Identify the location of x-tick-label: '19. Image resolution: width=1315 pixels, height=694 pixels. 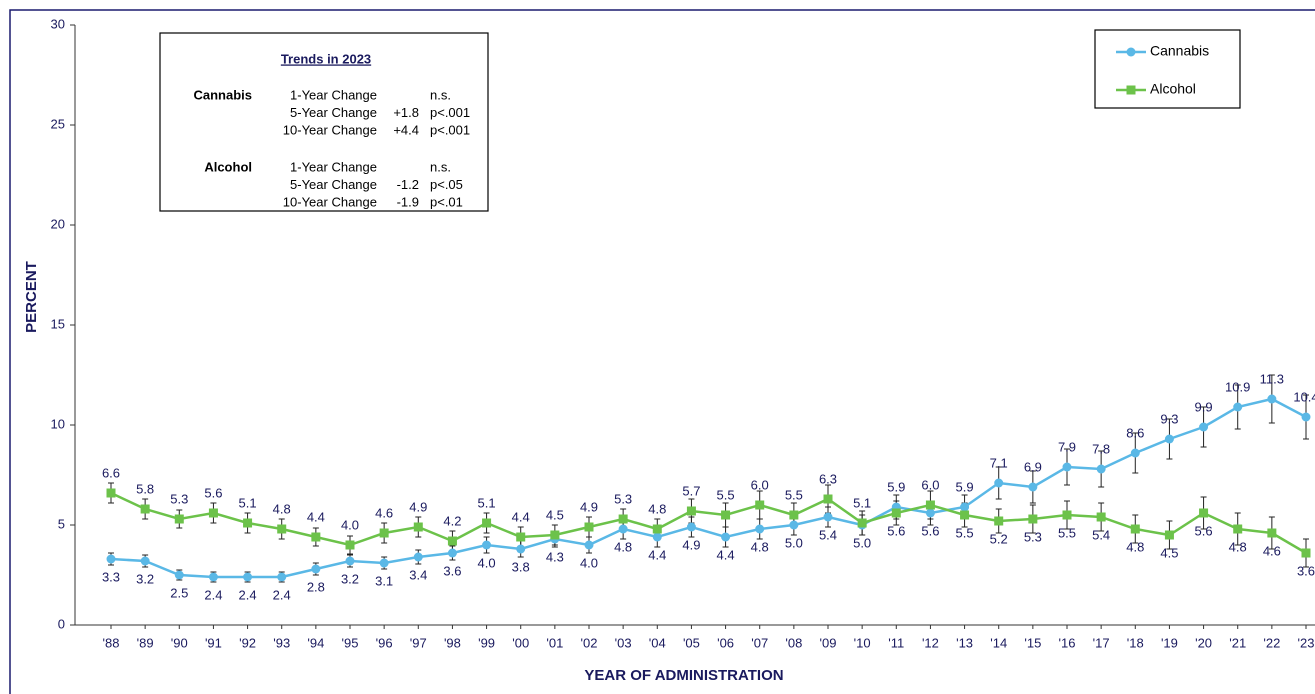
(1169, 642).